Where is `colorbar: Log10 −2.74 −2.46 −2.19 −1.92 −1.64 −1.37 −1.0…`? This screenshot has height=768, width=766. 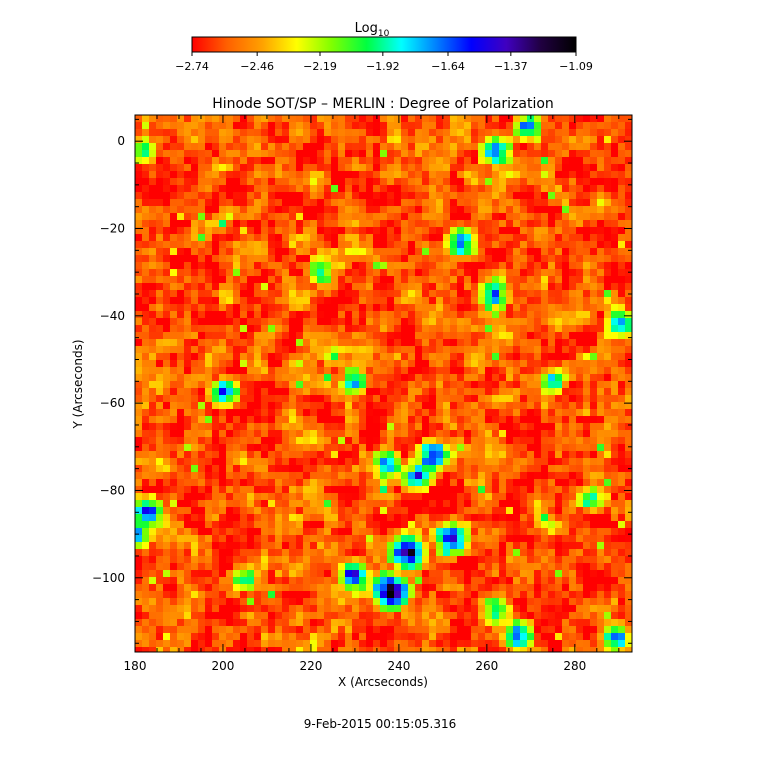 colorbar: Log10 −2.74 −2.46 −2.19 −1.92 −1.64 −1.37 −1.0… is located at coordinates (384, 47).